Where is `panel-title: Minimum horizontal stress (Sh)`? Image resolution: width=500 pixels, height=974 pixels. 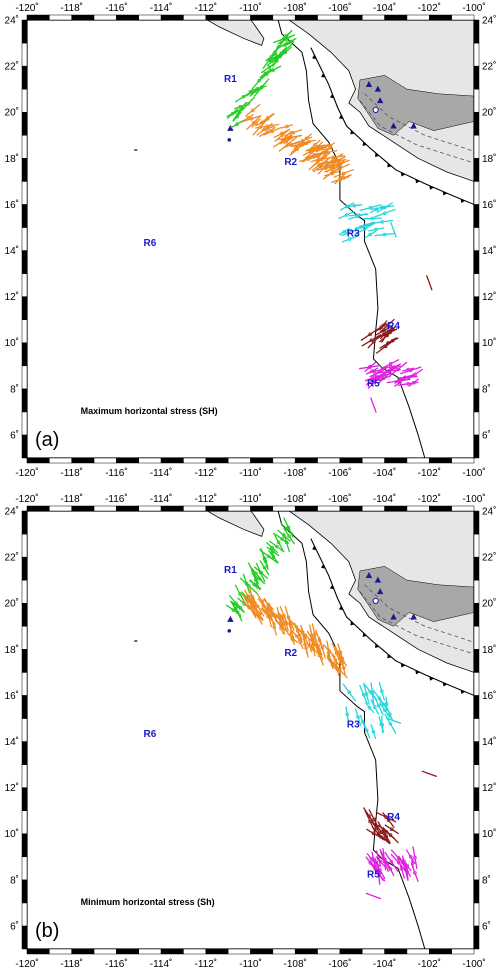
panel-title: Minimum horizontal stress (Sh) is located at coordinates (148, 902).